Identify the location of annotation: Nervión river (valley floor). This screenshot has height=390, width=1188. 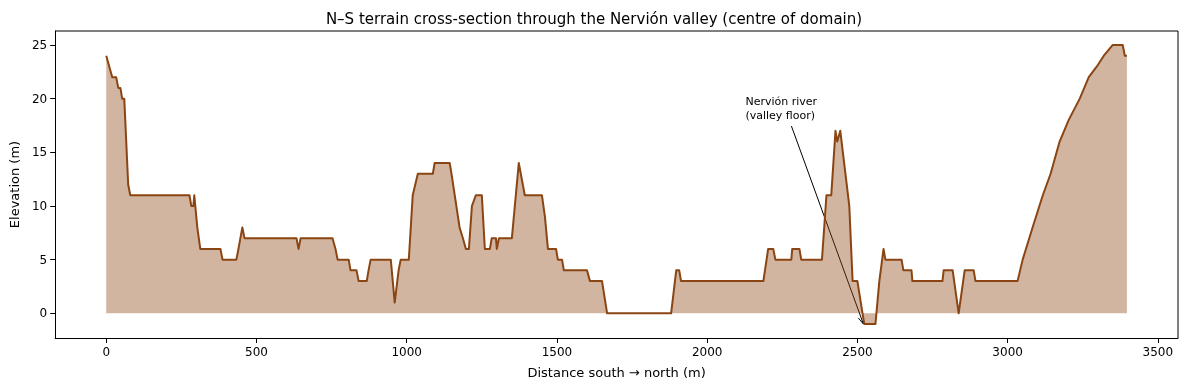
(781, 108).